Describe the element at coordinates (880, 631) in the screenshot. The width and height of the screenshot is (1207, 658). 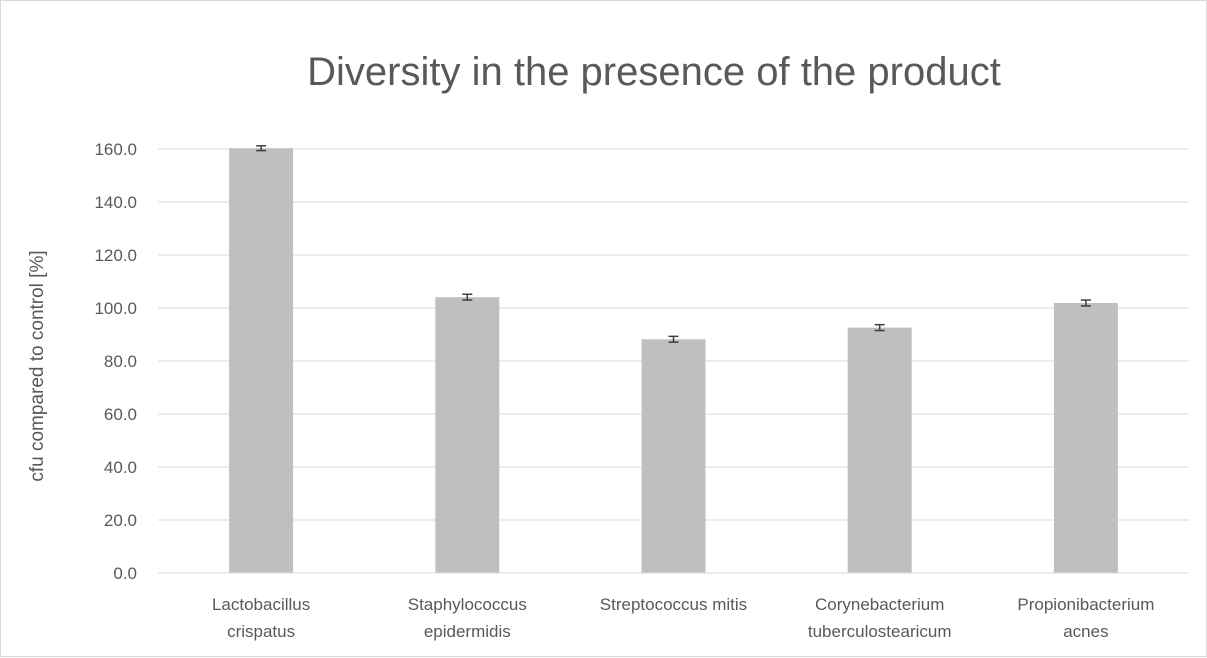
I see `x-category-label-line: tuberculostearicum` at that location.